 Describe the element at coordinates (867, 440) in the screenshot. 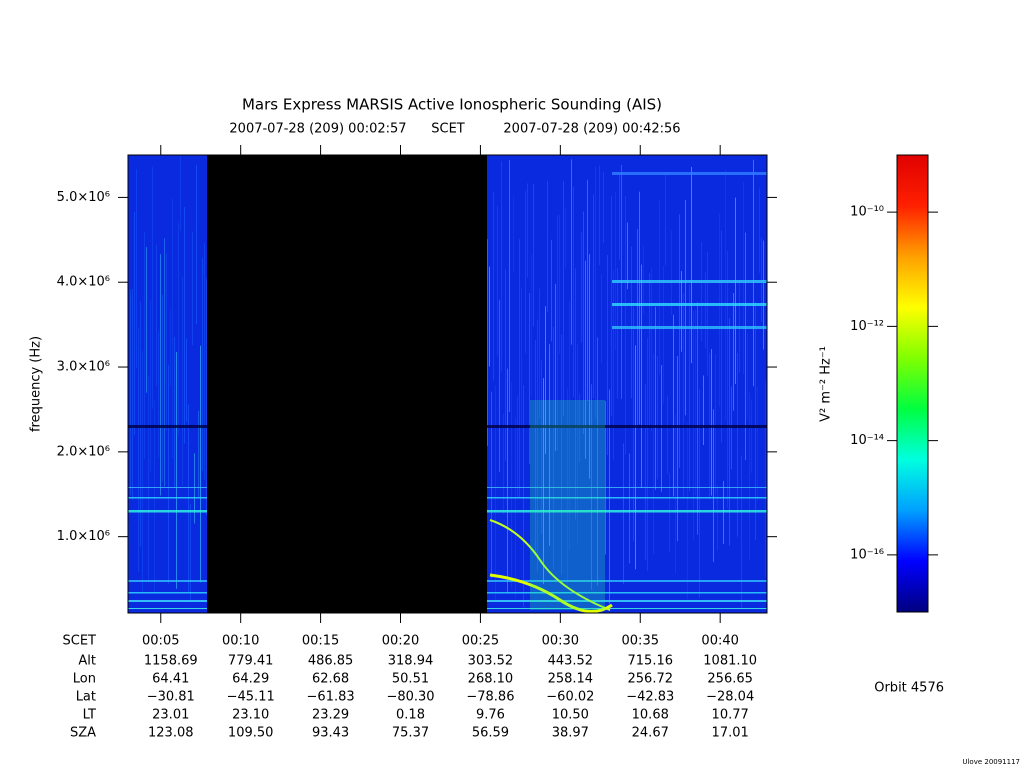

I see `colorbar-tick-label: 10⁻¹⁴` at that location.